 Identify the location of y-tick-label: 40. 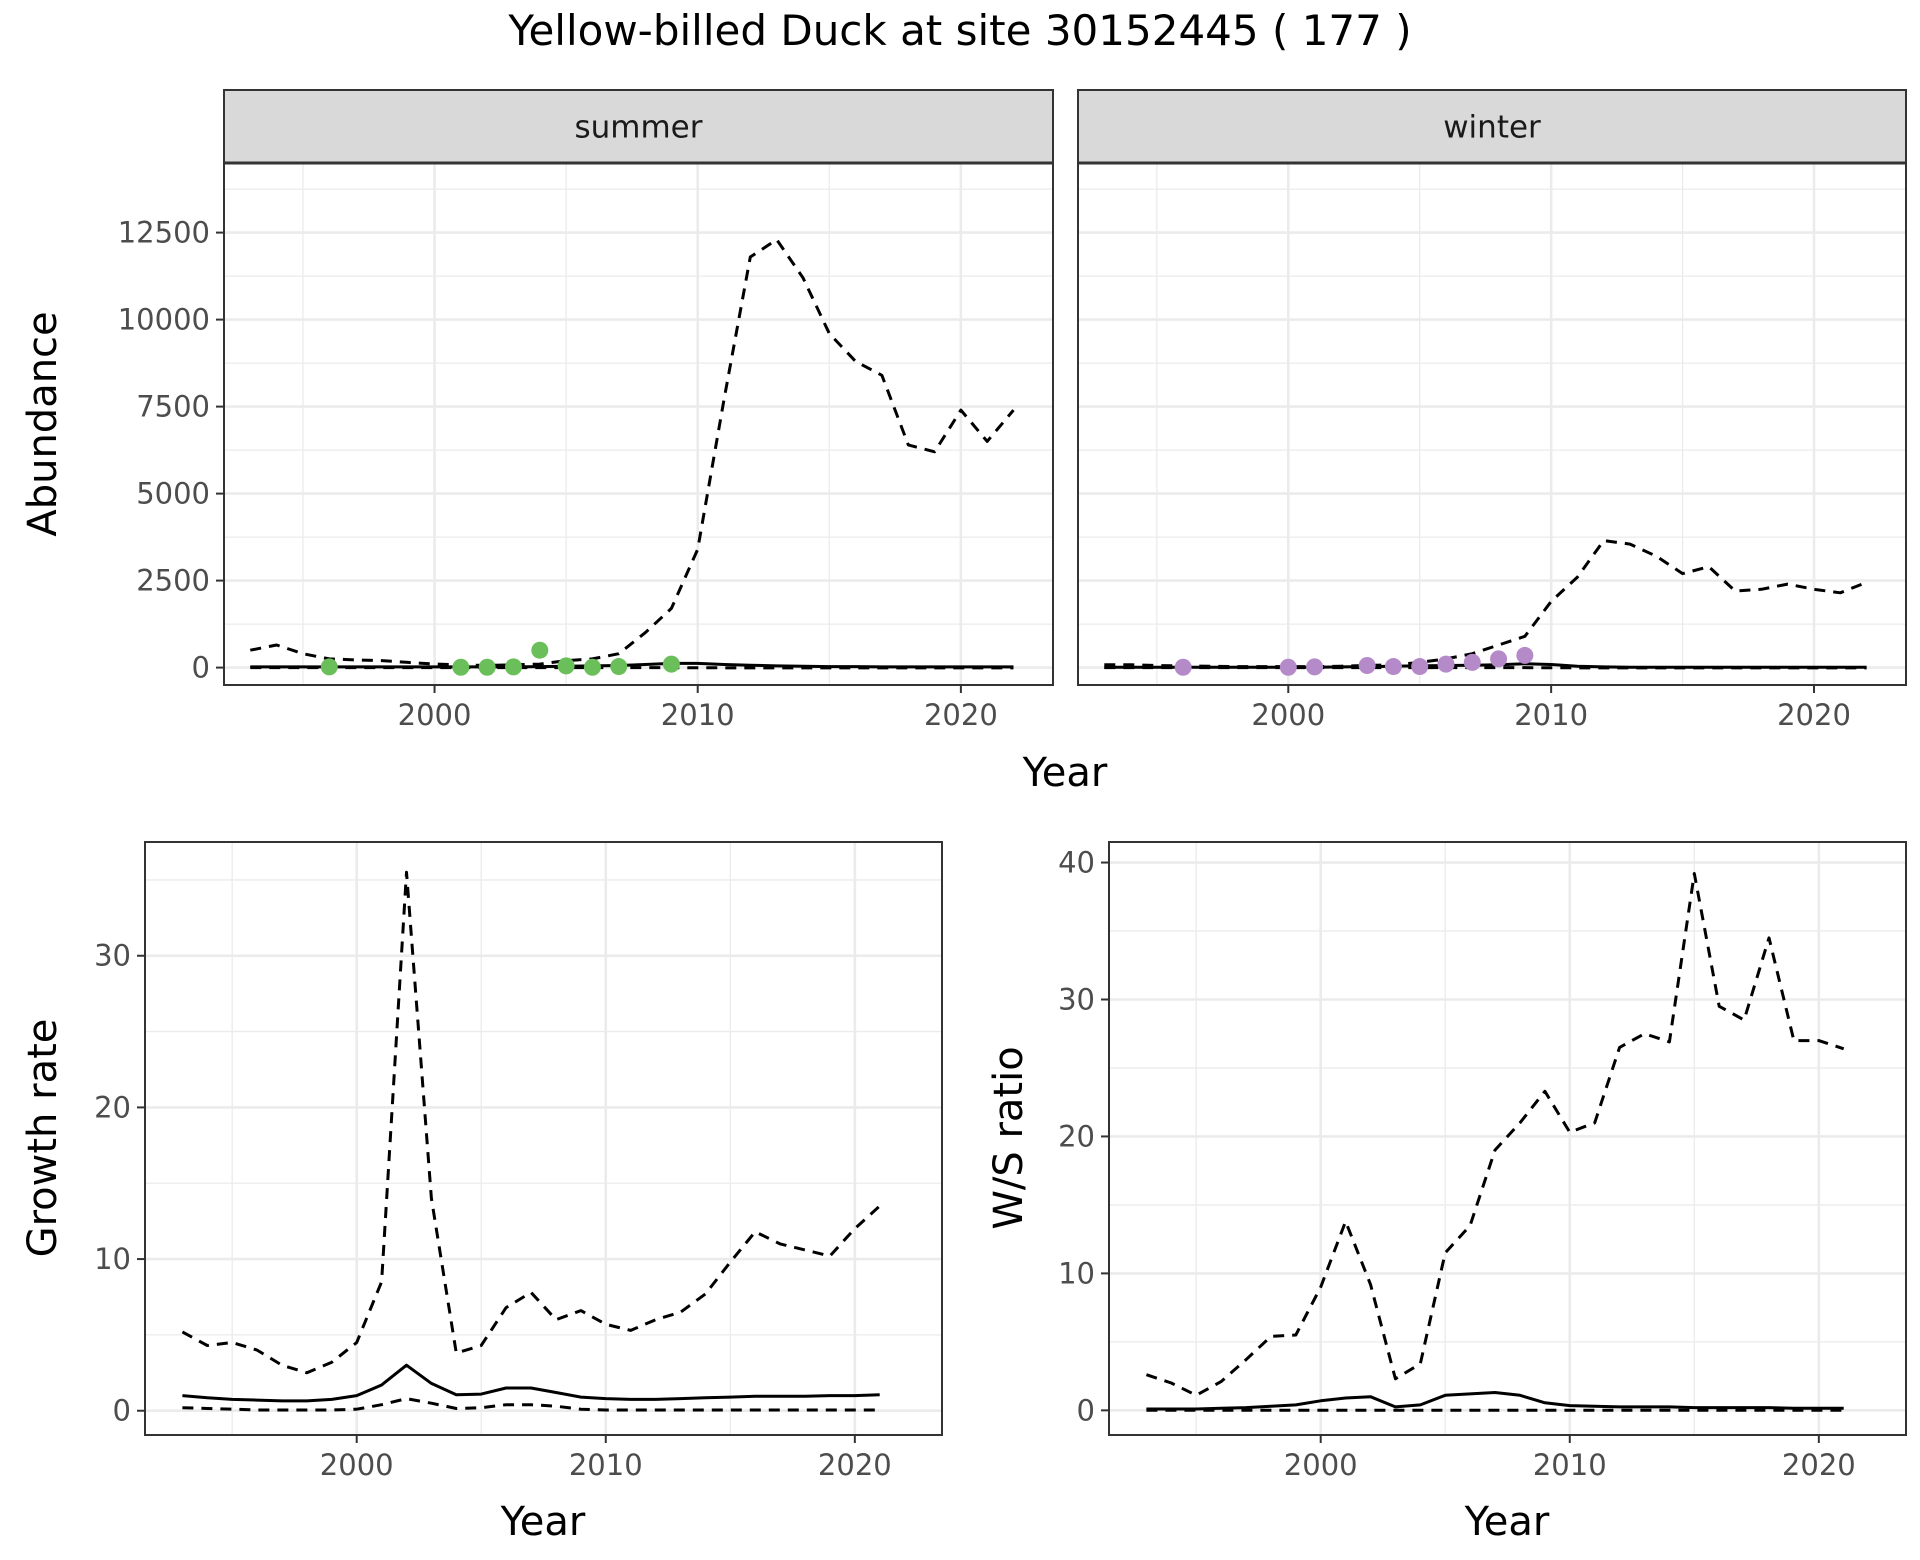
(1076, 863).